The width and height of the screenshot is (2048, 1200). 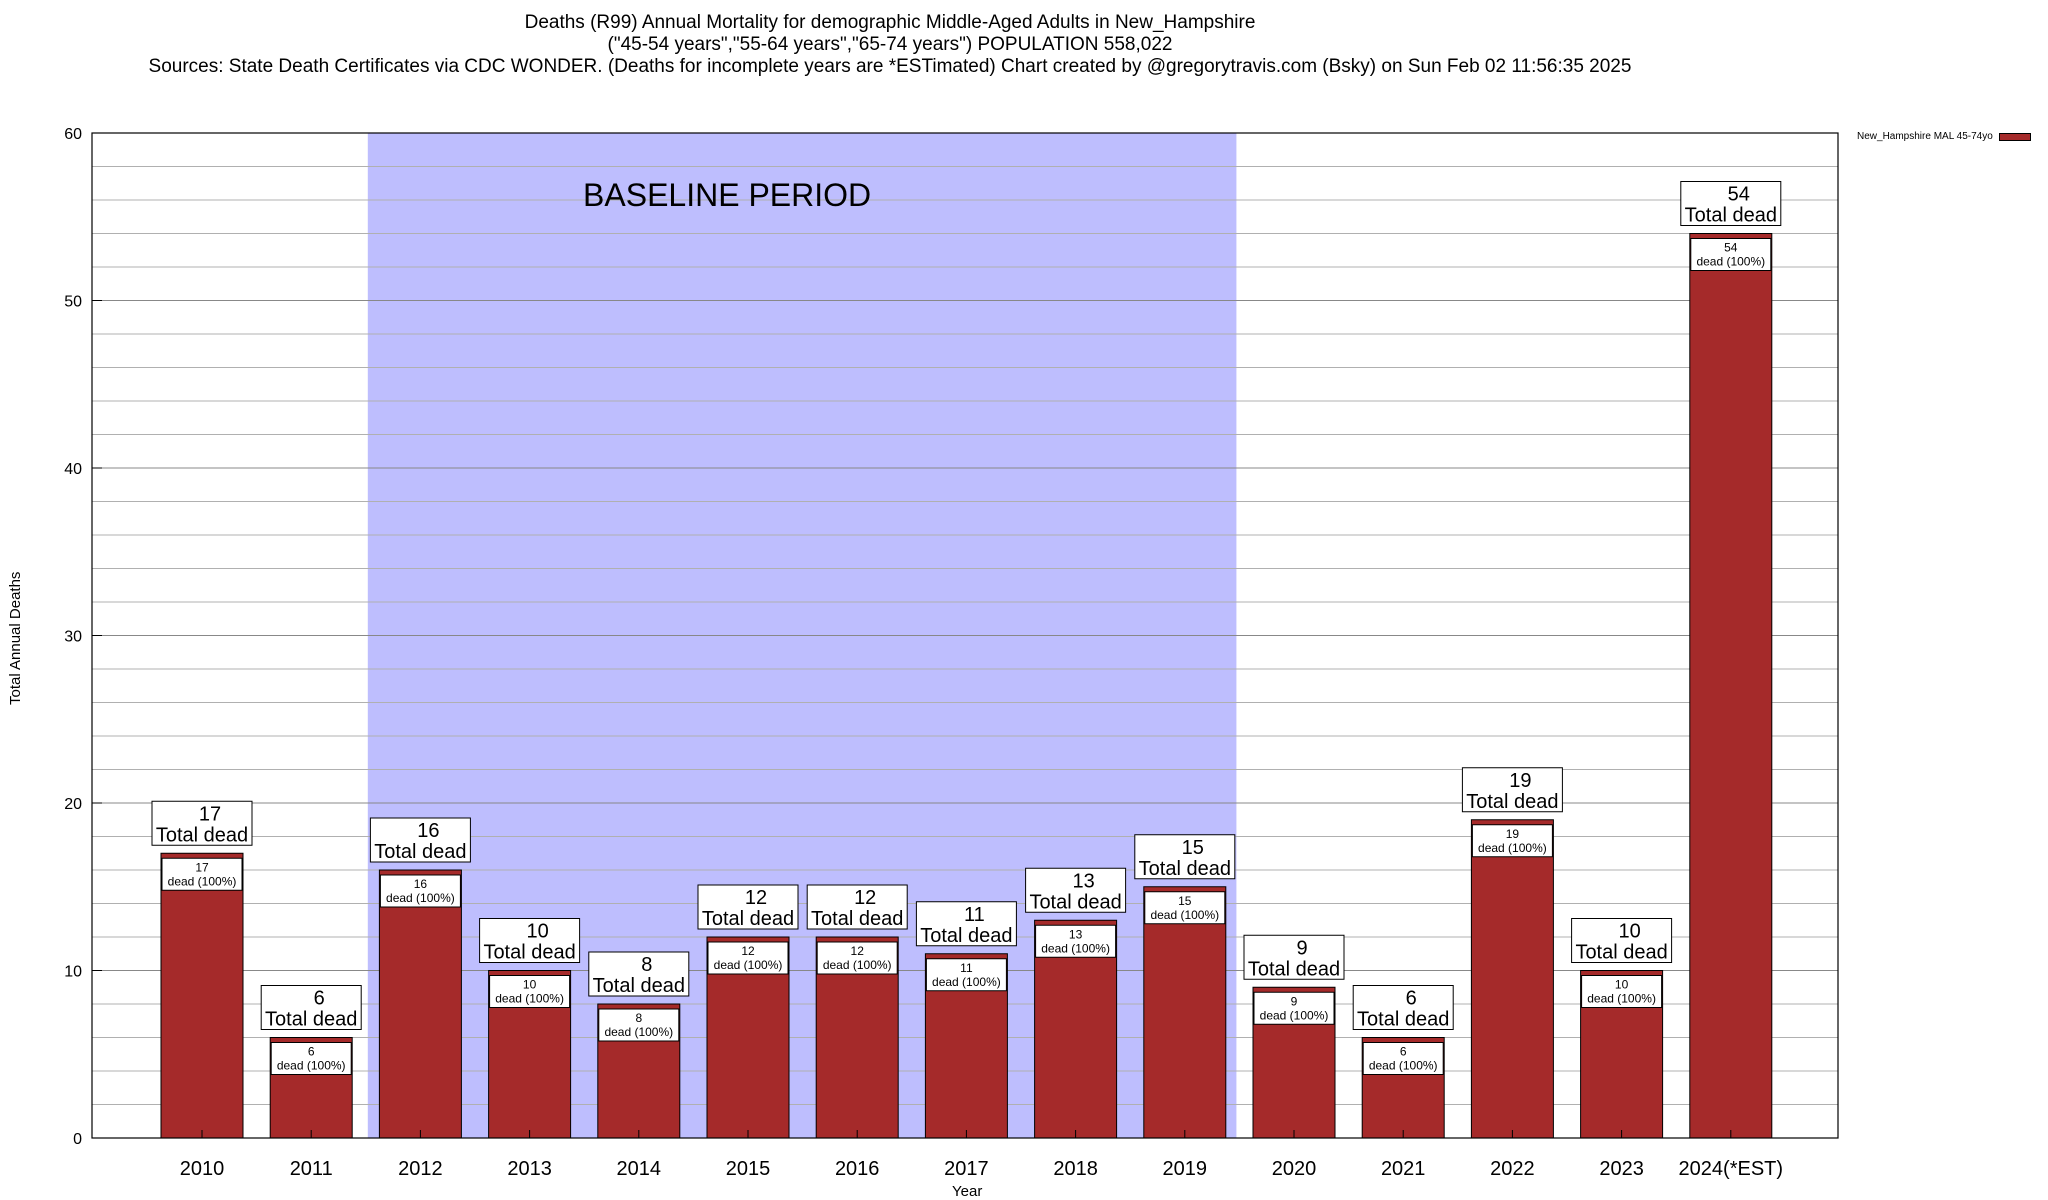 I want to click on inner-value-label: 16, so click(x=421, y=884).